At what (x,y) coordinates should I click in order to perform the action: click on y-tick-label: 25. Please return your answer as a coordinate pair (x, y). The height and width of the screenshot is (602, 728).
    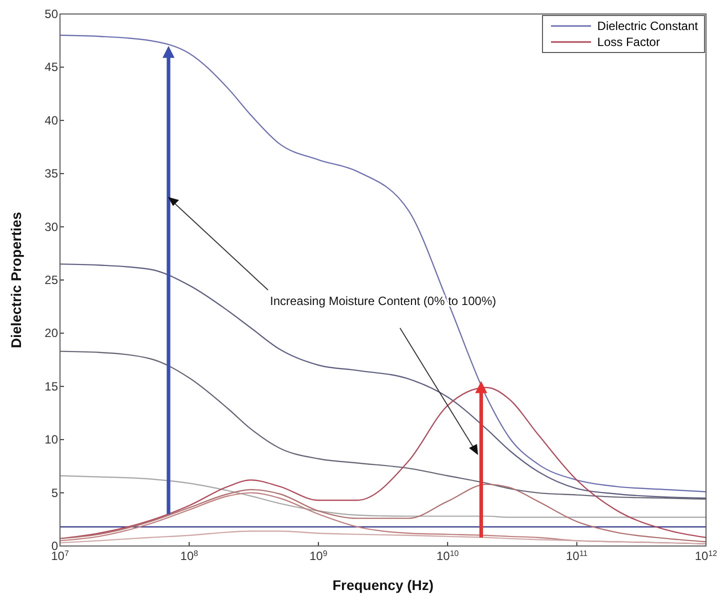
    Looking at the image, I should click on (51, 280).